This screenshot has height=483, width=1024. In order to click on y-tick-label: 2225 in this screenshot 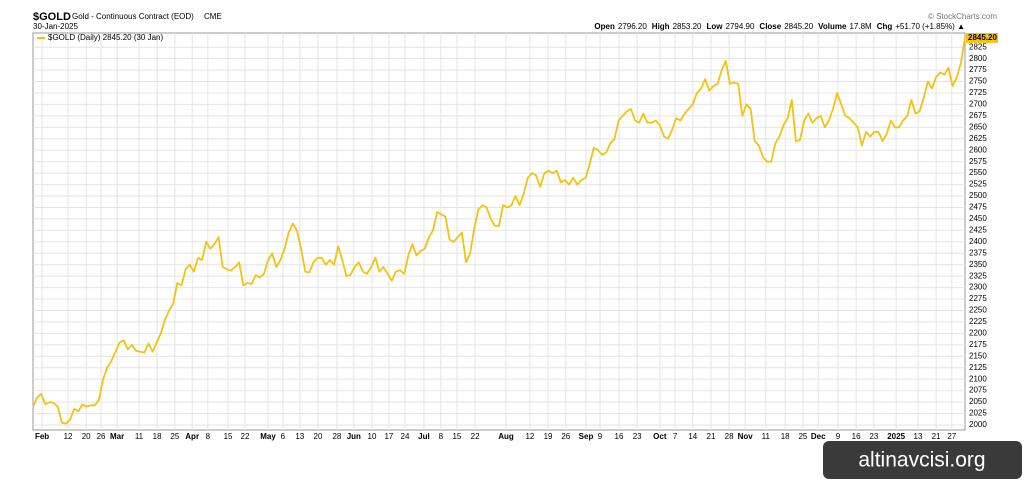, I will do `click(978, 321)`.